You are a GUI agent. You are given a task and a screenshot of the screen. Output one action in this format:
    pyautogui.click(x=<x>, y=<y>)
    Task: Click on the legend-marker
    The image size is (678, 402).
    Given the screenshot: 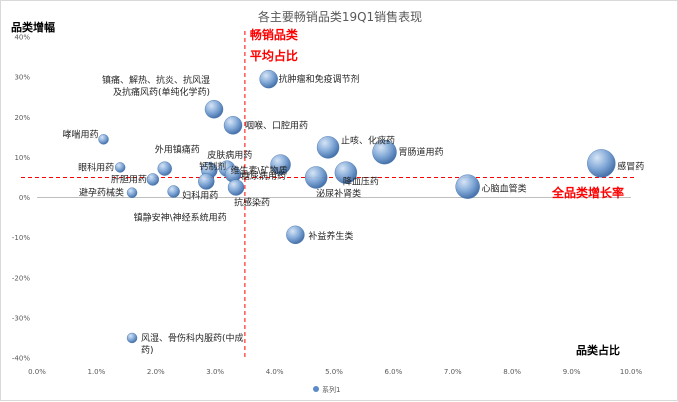 What is the action you would take?
    pyautogui.click(x=316, y=389)
    